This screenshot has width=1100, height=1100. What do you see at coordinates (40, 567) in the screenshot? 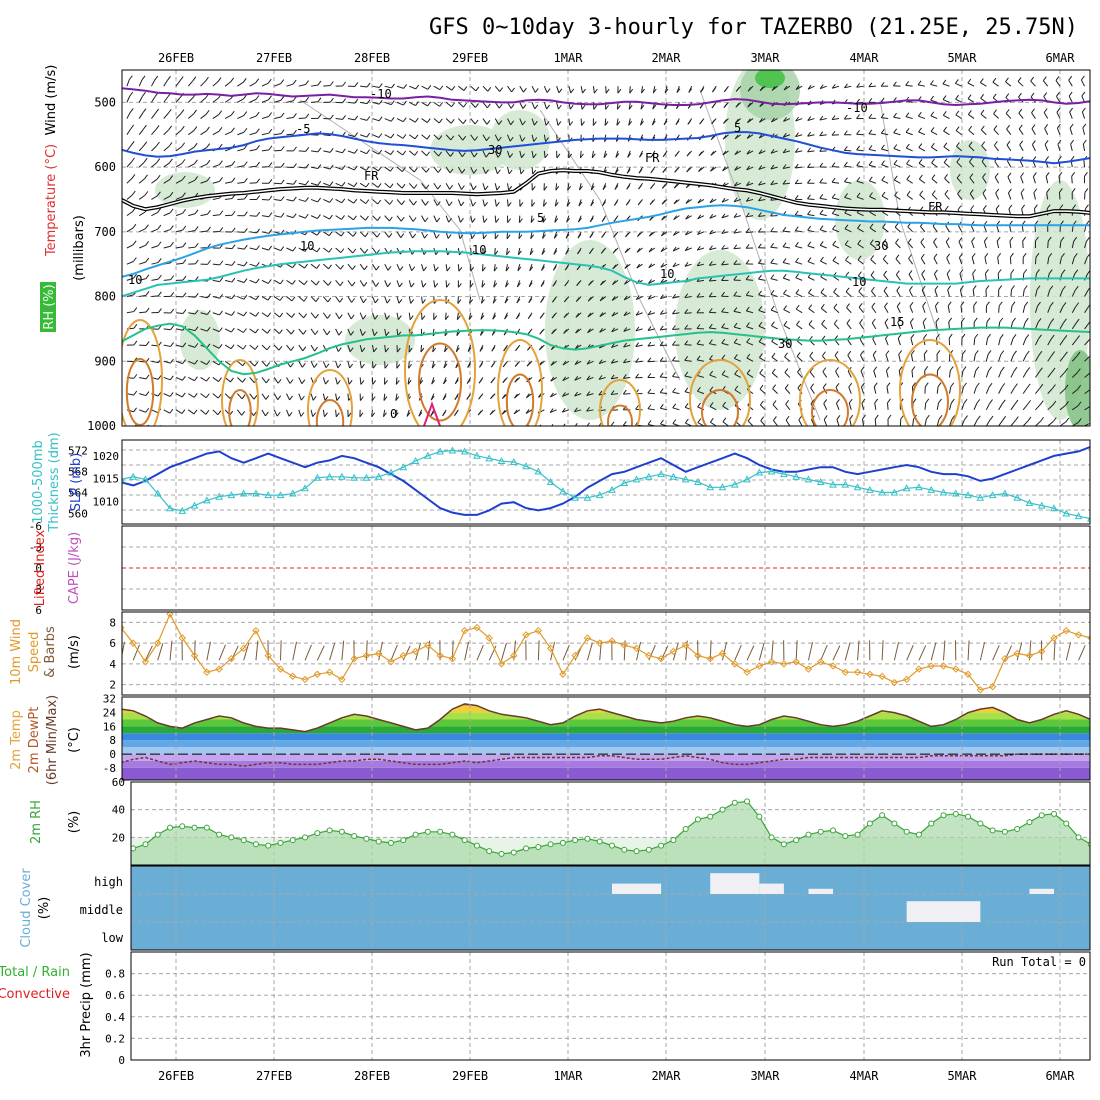
I see `ylabel-lifted-index: Lifted Index` at bounding box center [40, 567].